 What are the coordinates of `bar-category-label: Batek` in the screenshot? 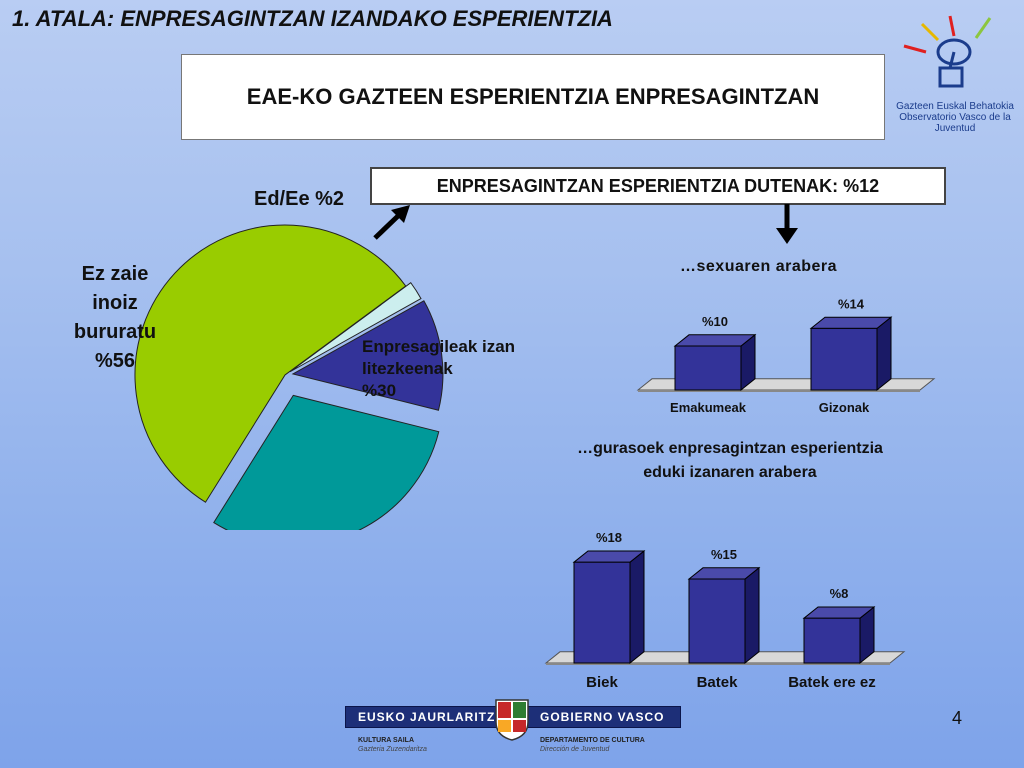 It's located at (718, 682).